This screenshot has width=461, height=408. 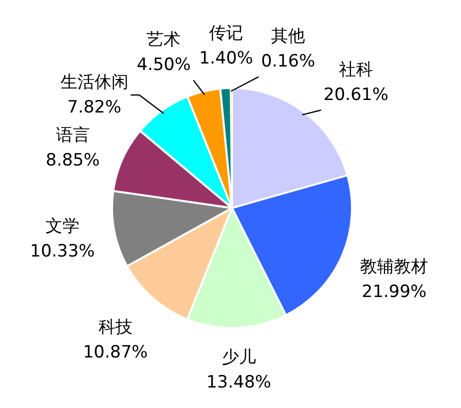 What do you see at coordinates (356, 82) in the screenshot?
I see `slice-label: 社科 20.61%` at bounding box center [356, 82].